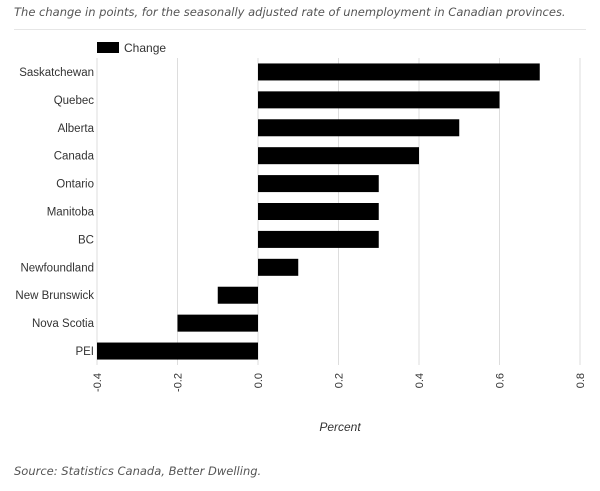 This screenshot has width=600, height=491. What do you see at coordinates (179, 382) in the screenshot?
I see `x-tick-label: -0.2` at bounding box center [179, 382].